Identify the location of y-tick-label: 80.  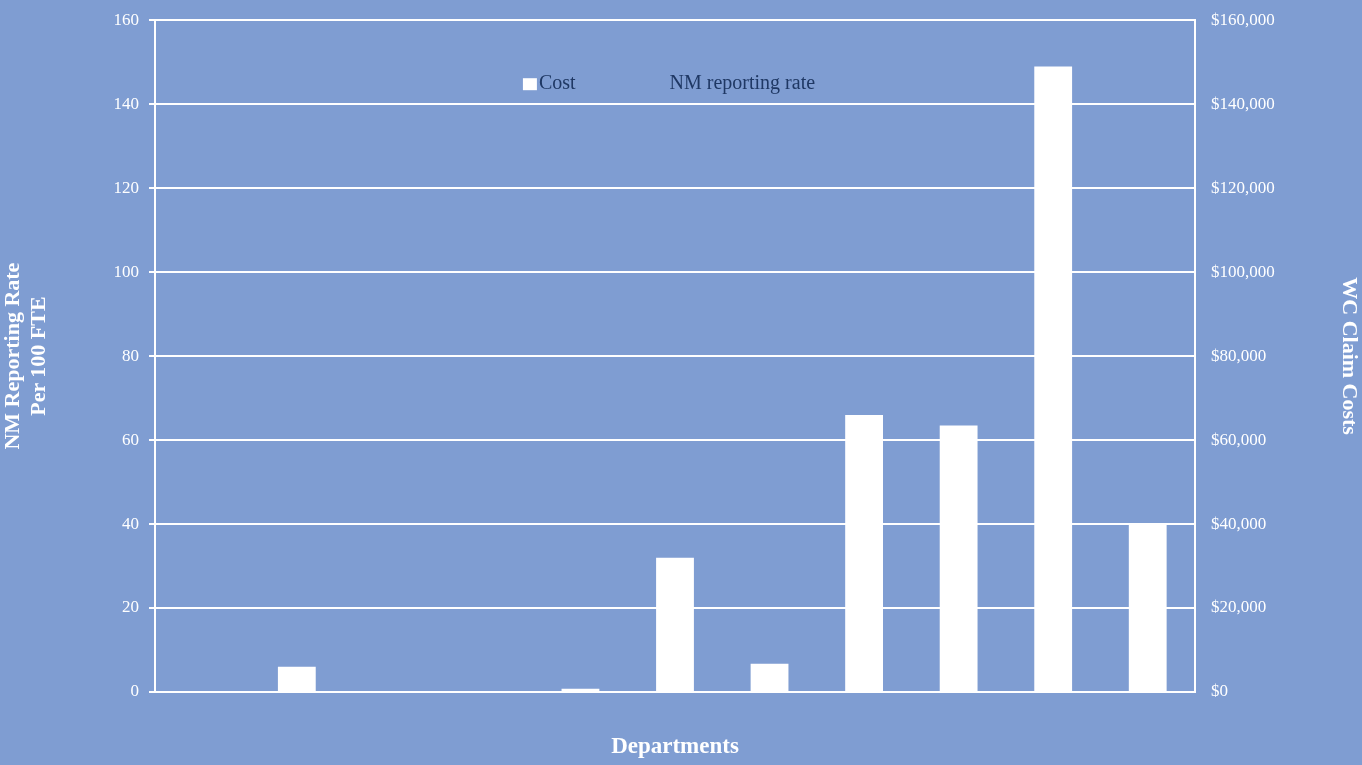
(130, 355).